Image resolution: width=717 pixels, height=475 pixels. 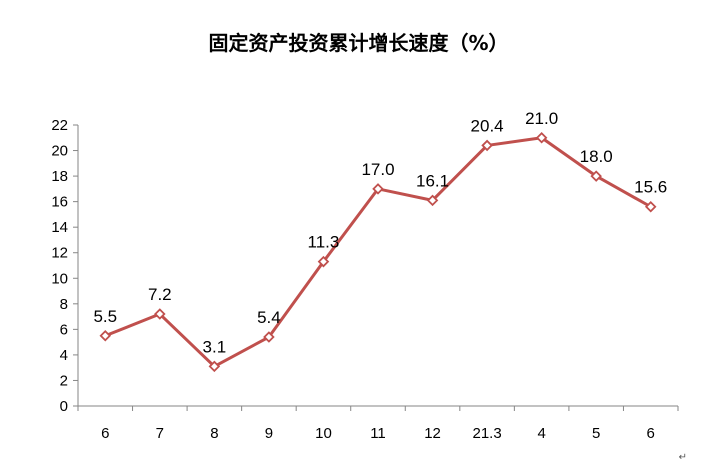 What do you see at coordinates (64, 329) in the screenshot?
I see `y-tick-label: 6` at bounding box center [64, 329].